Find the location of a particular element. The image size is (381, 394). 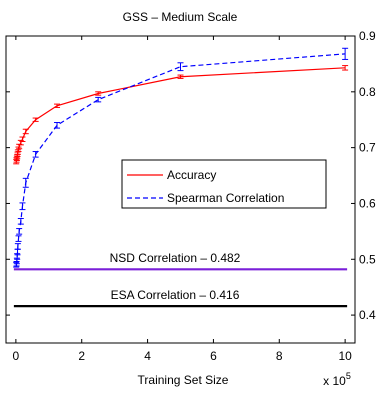

x-axis-multiplier-base: x 10 is located at coordinates (334, 381).